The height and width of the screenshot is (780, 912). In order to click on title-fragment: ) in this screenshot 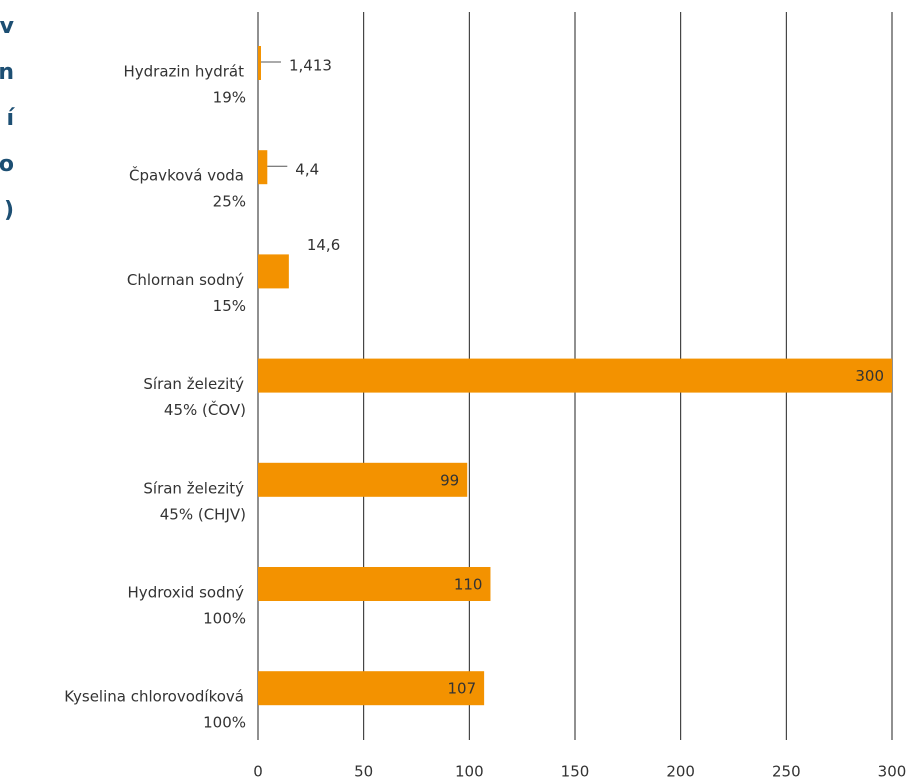, I will do `click(9, 210)`.